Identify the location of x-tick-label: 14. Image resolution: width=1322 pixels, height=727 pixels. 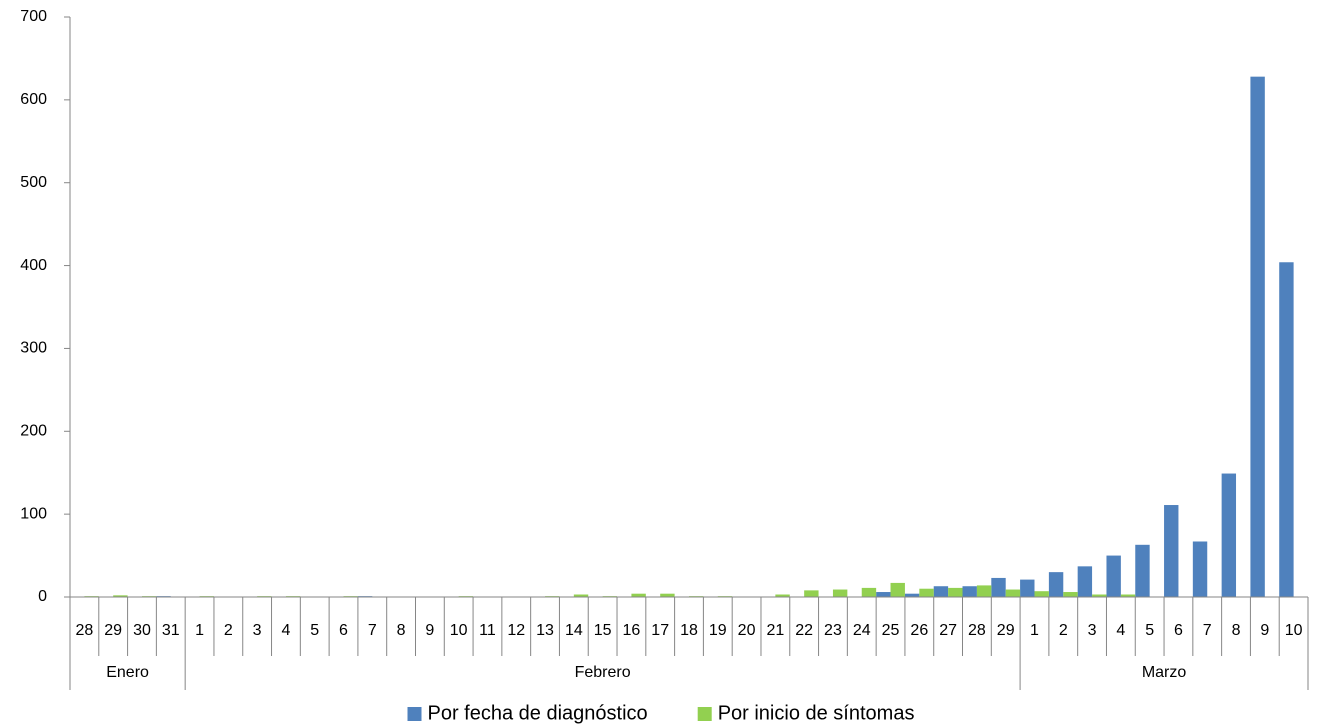
(574, 630).